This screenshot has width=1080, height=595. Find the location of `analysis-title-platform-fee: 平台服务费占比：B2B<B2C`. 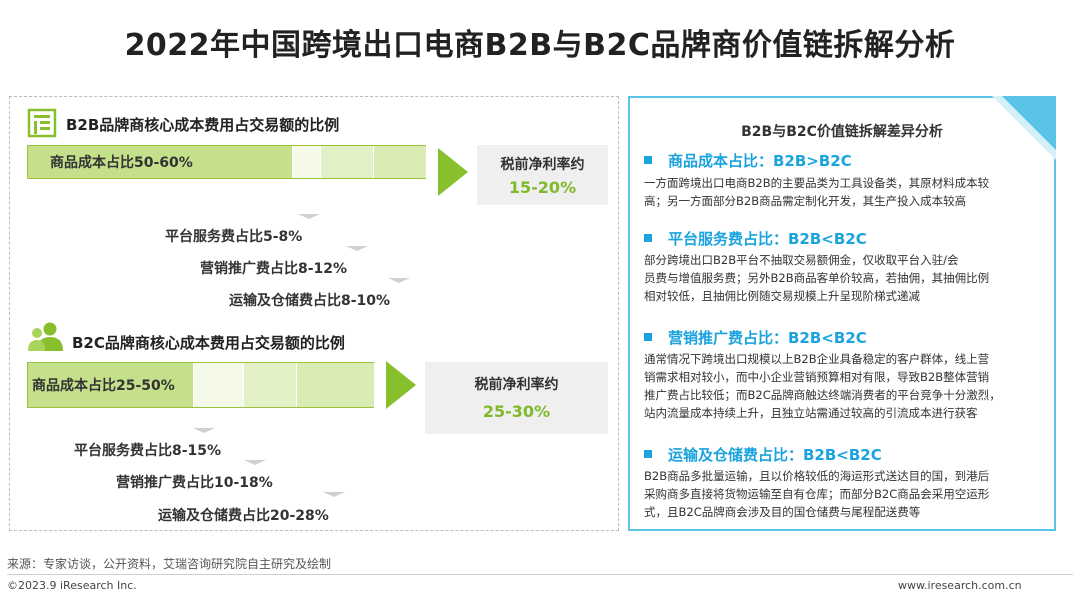

analysis-title-platform-fee: 平台服务费占比：B2B<B2C is located at coordinates (755, 238).